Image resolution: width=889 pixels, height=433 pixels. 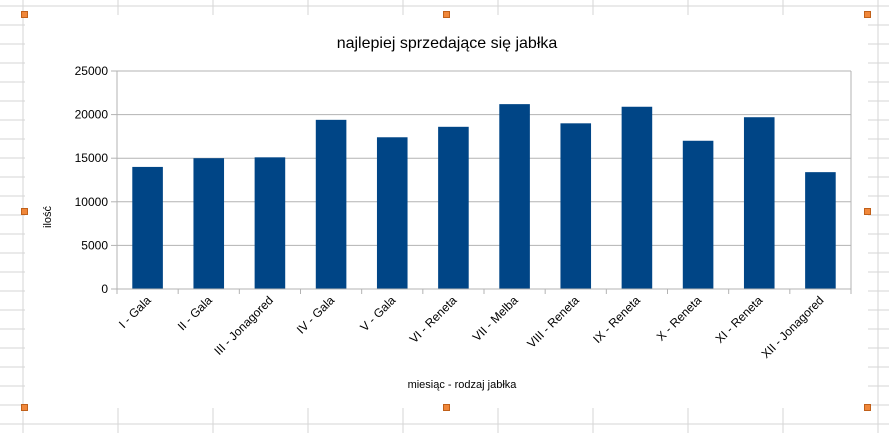 What do you see at coordinates (104, 289) in the screenshot?
I see `y-tick-label: 0` at bounding box center [104, 289].